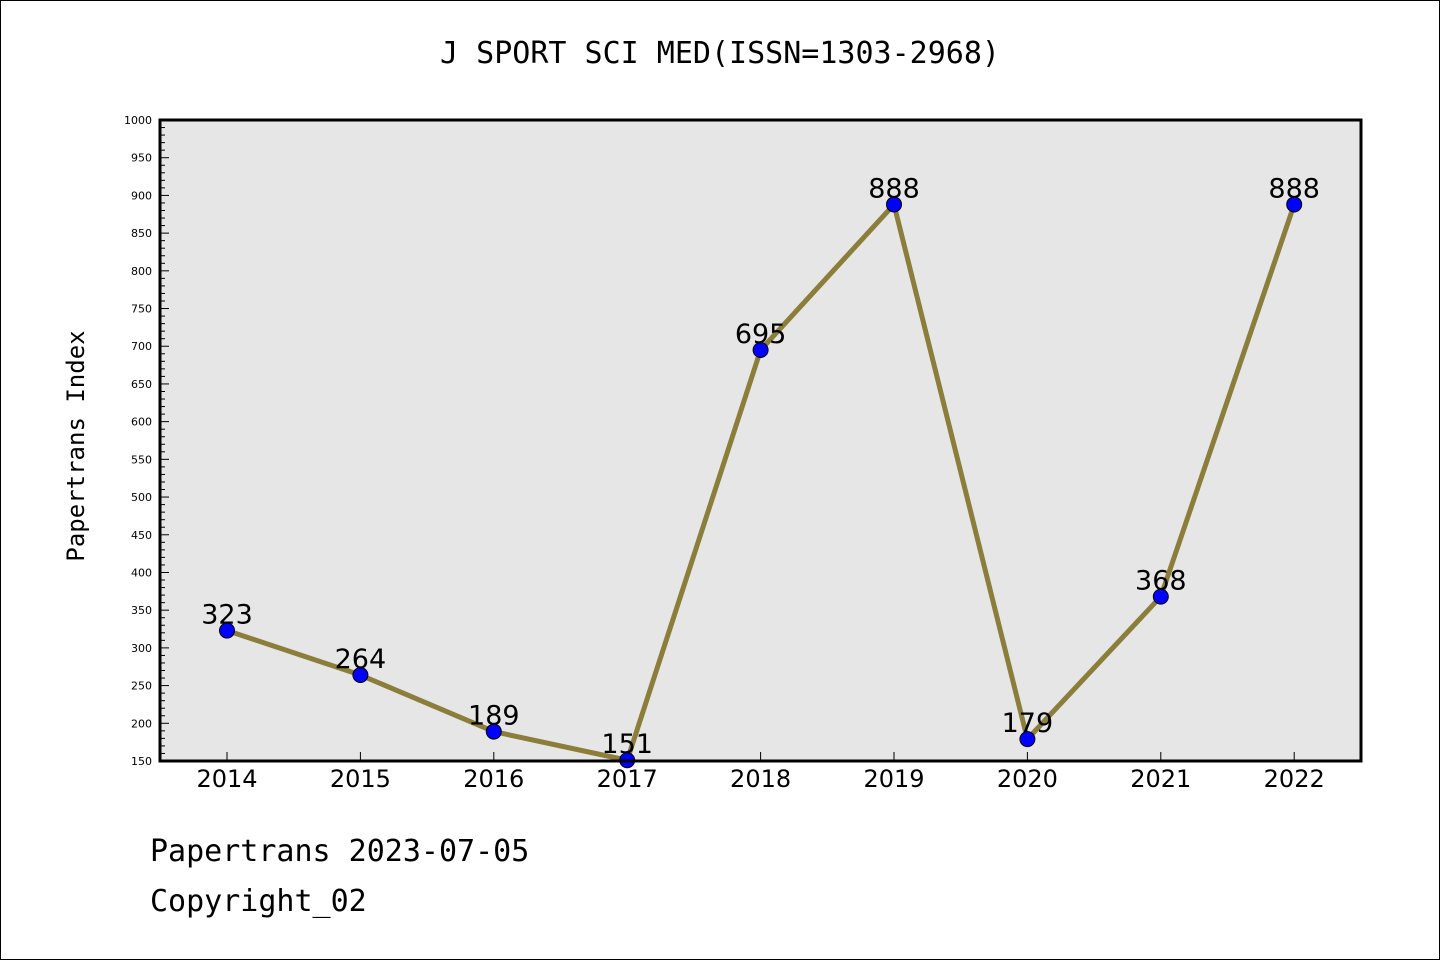 Image resolution: width=1440 pixels, height=960 pixels. I want to click on y-tick-label: 650, so click(141, 384).